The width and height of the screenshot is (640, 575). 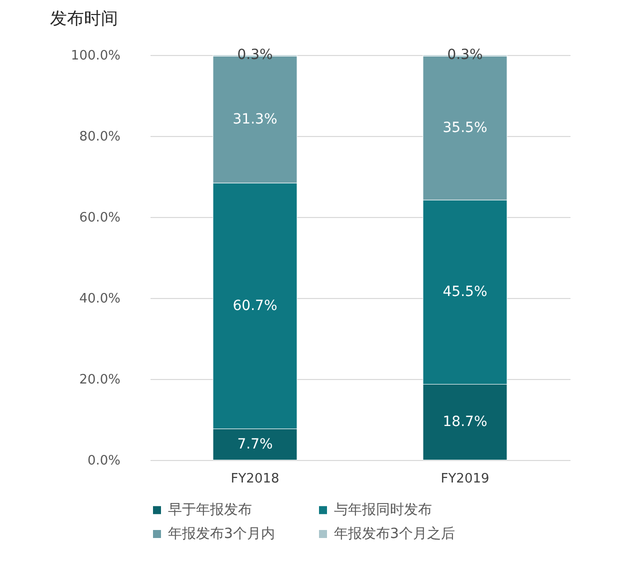 What do you see at coordinates (394, 534) in the screenshot?
I see `legend-label: 年报发布3个月之后` at bounding box center [394, 534].